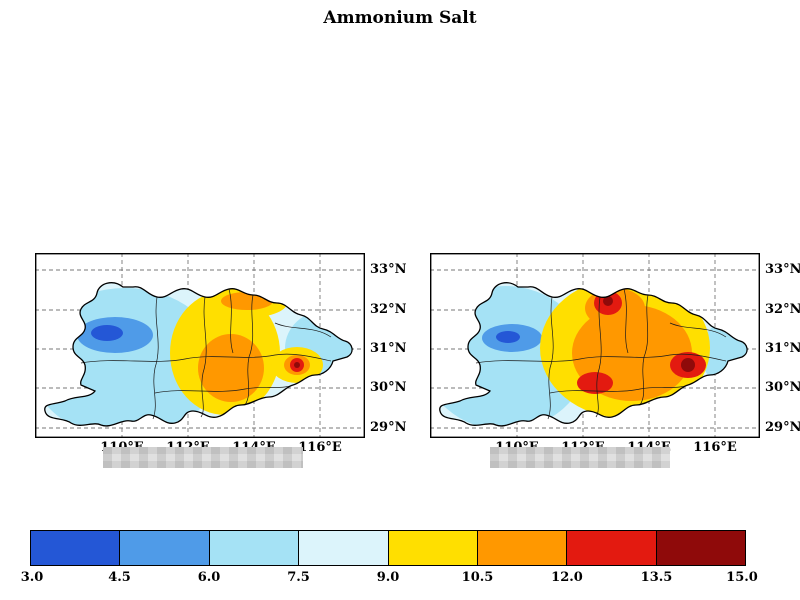 This screenshot has width=800, height=600. What do you see at coordinates (388, 577) in the screenshot?
I see `colorbar-tick-label: 9.0` at bounding box center [388, 577].